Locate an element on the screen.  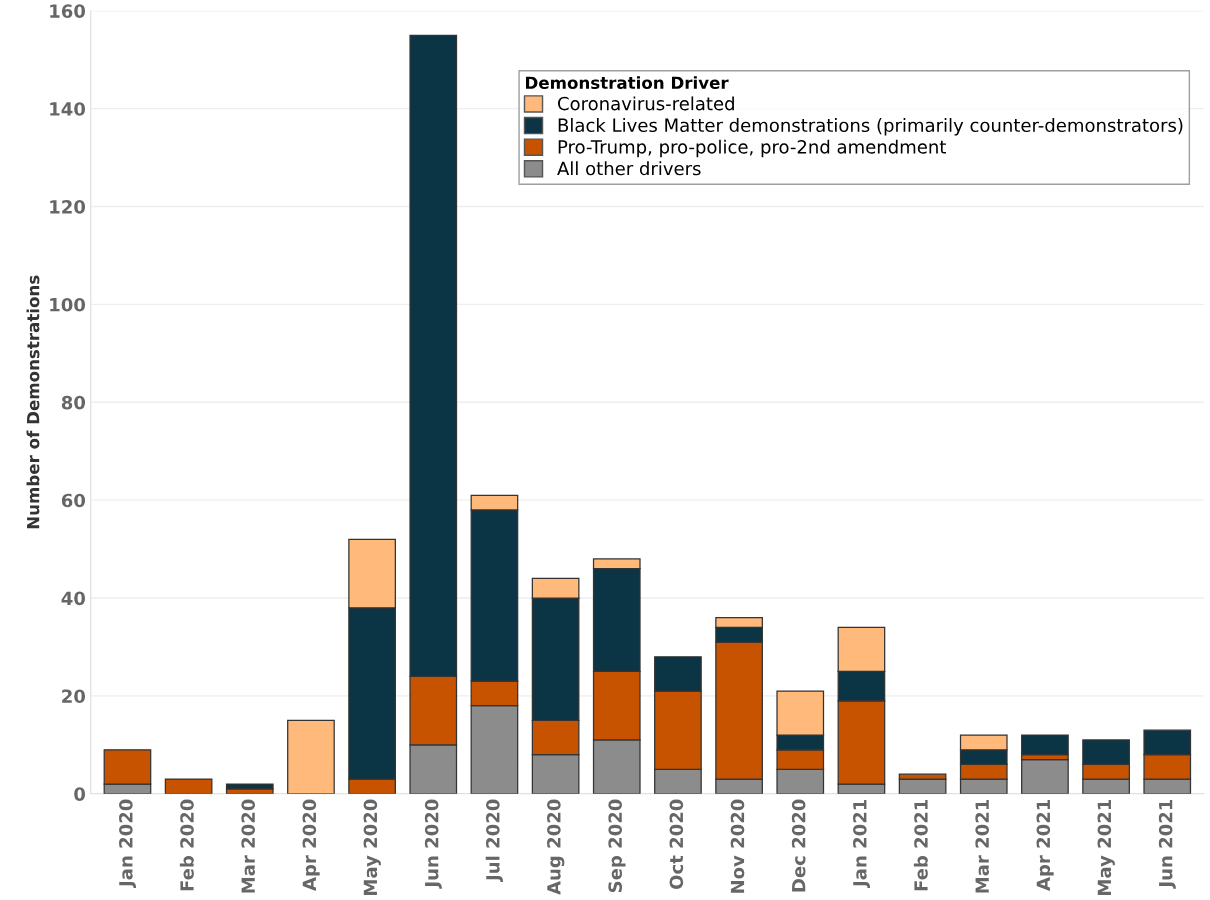
x-tick-label: Jan 2021 is located at coordinates (862, 843).